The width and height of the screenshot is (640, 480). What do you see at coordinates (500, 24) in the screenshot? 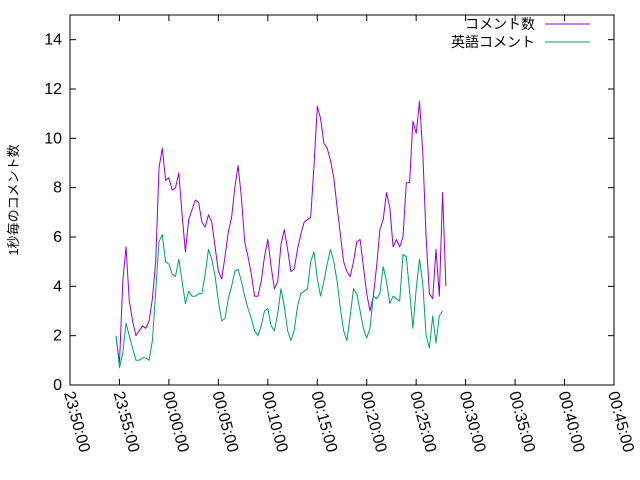
I see `legend-label: コメント数` at bounding box center [500, 24].